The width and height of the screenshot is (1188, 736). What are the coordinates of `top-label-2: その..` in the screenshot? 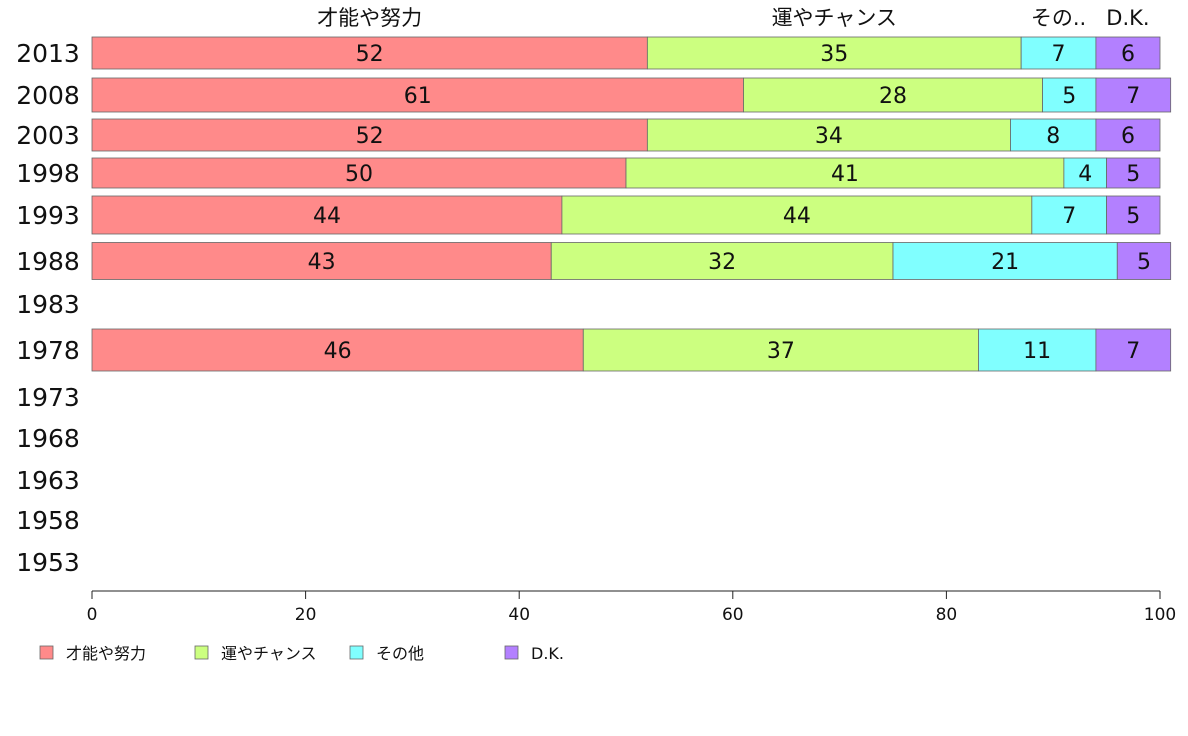 It's located at (1058, 18).